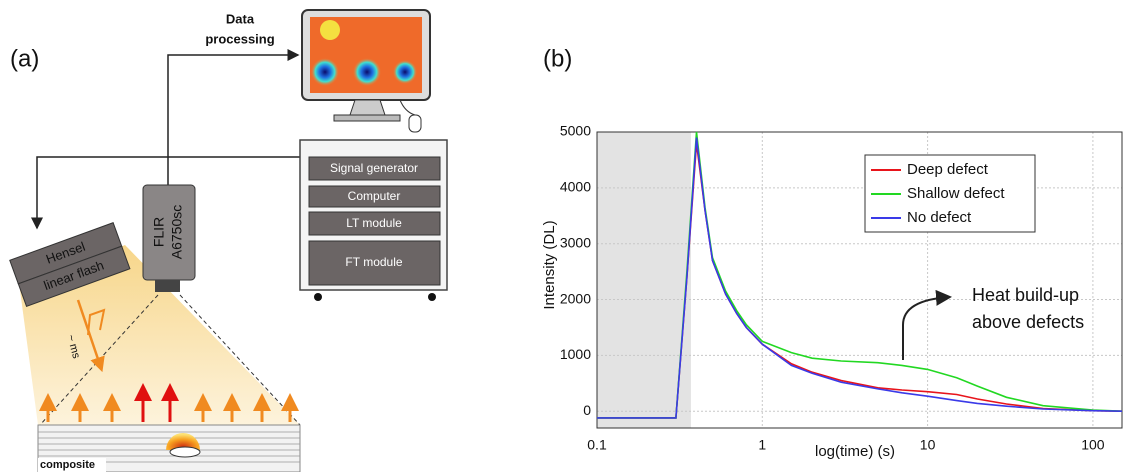  Describe the element at coordinates (160, 335) in the screenshot. I see `flash-cone` at that location.